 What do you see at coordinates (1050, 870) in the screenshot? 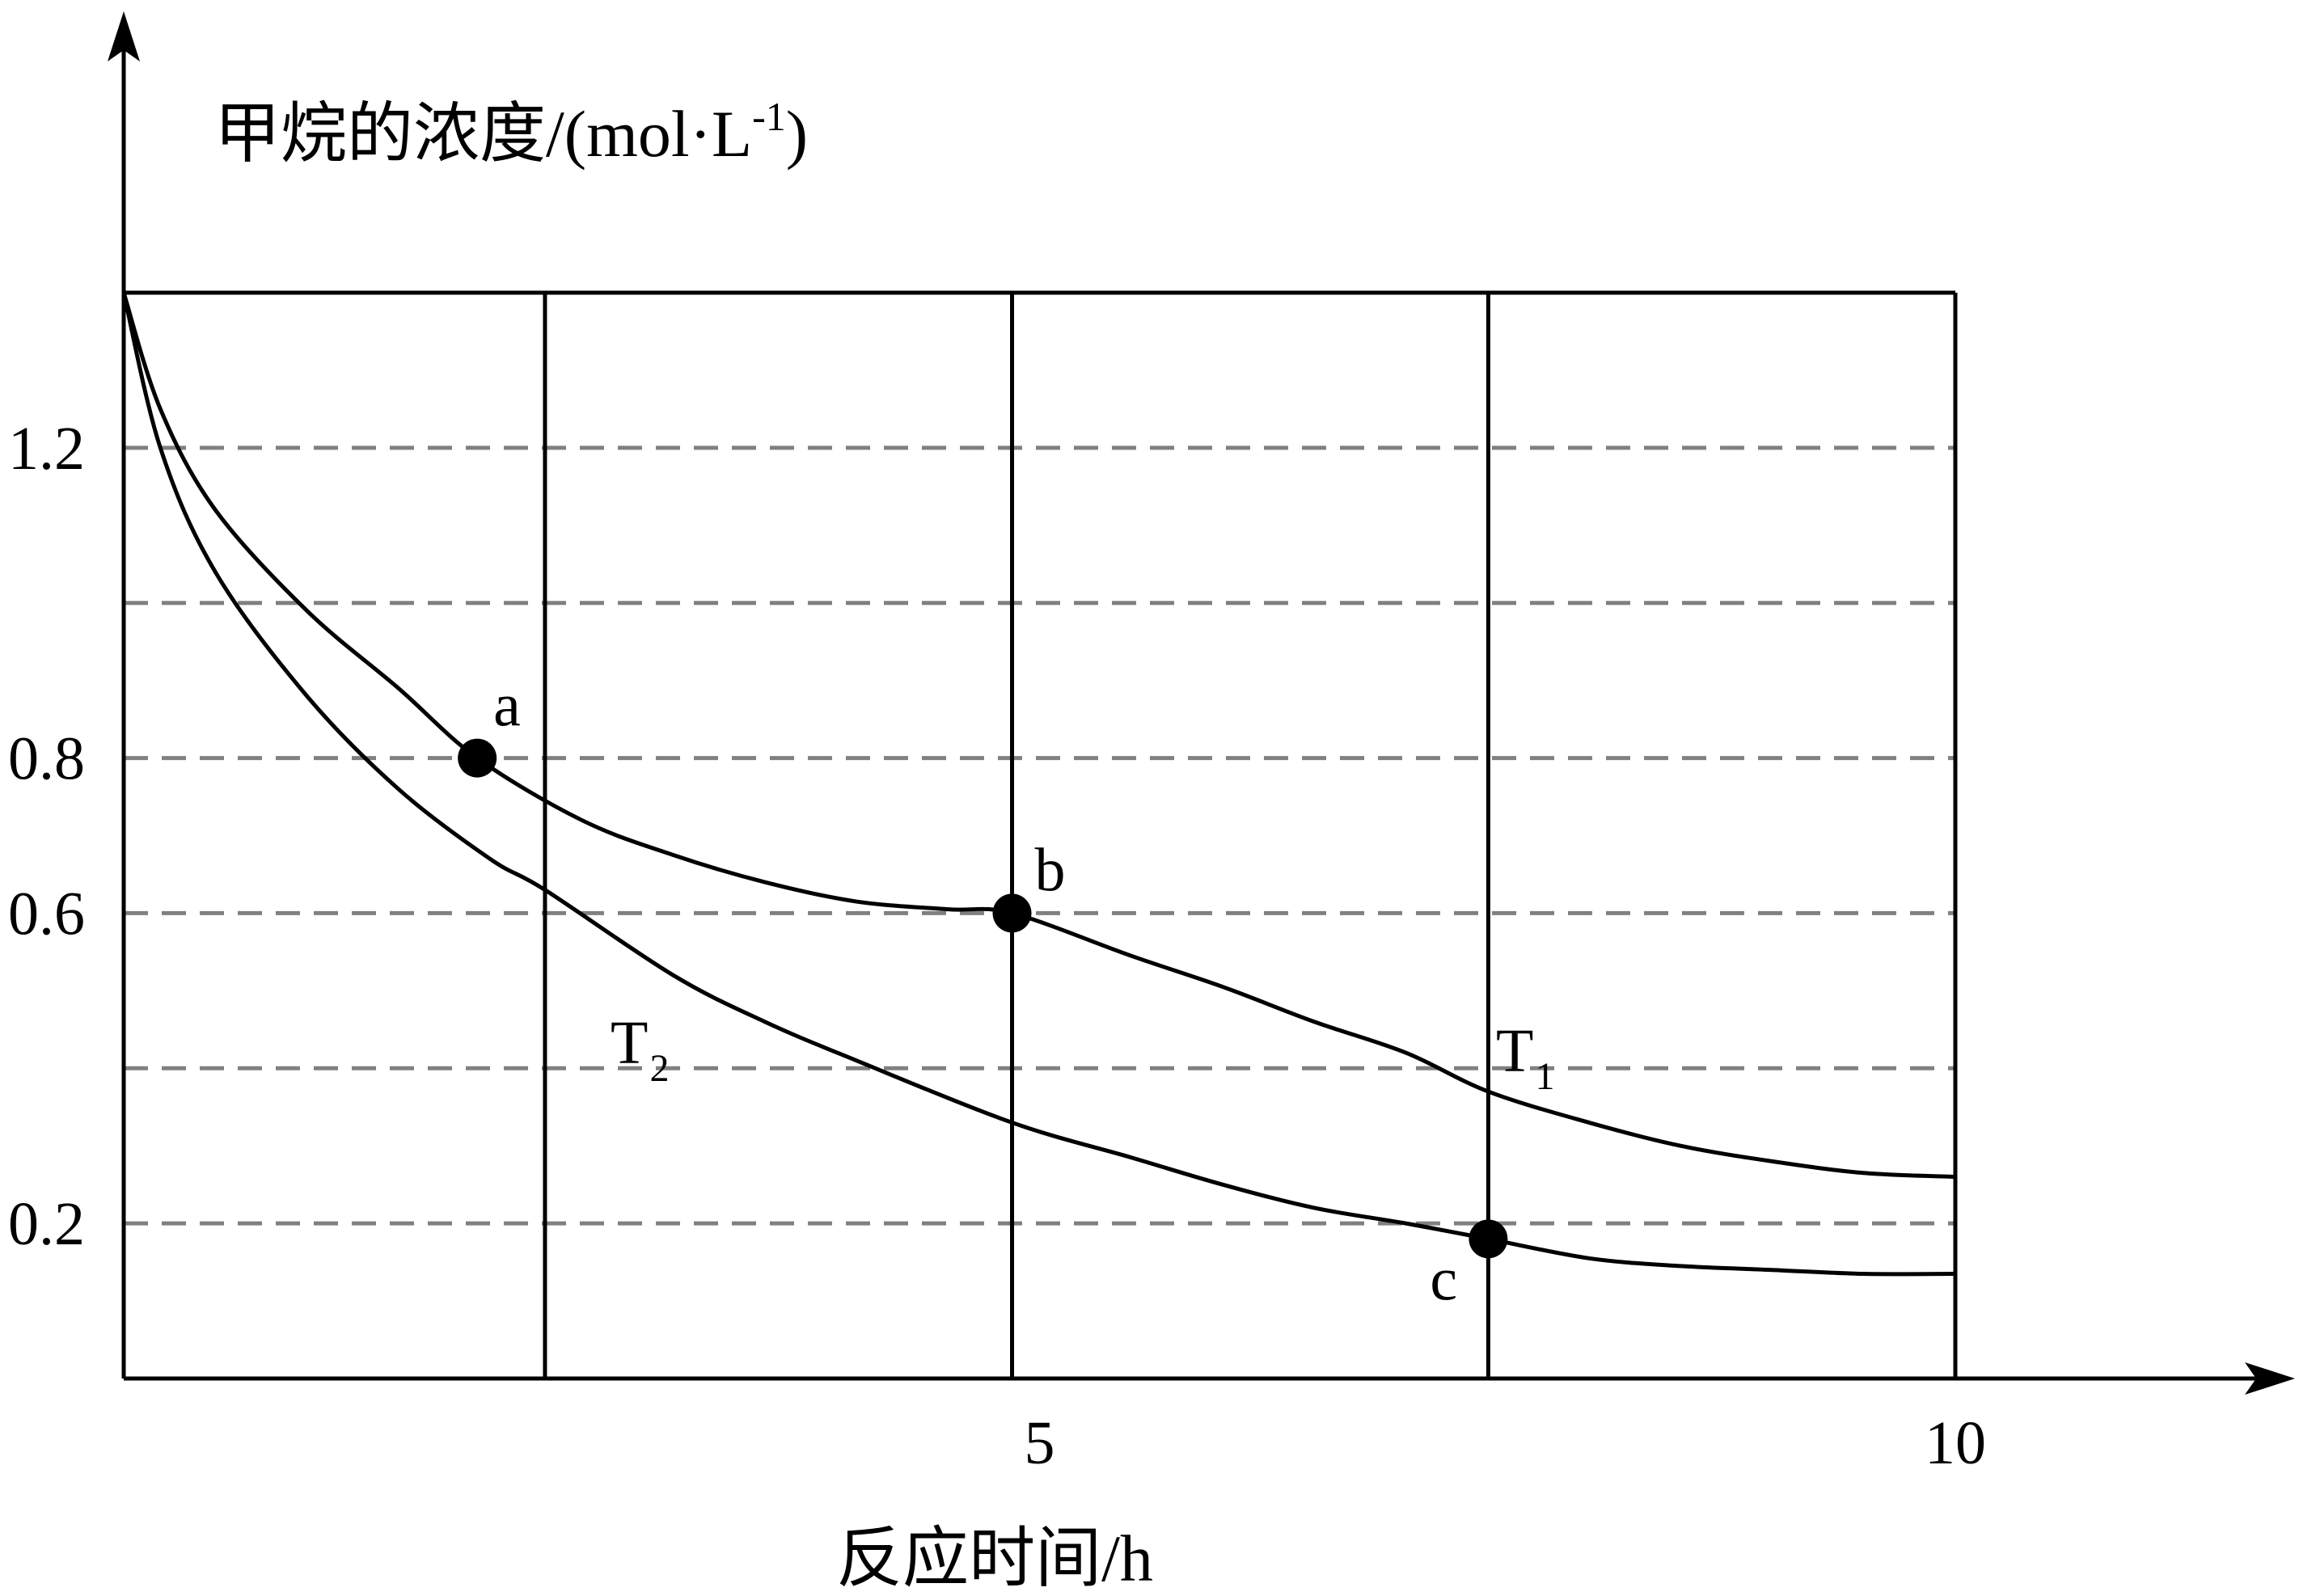
I see `point-label-b: b` at bounding box center [1050, 870].